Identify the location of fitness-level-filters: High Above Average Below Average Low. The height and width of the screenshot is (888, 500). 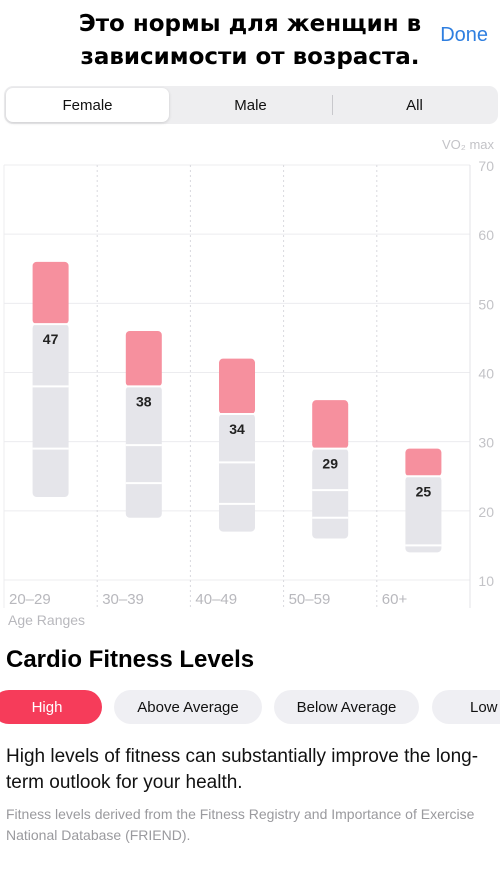
(250, 708).